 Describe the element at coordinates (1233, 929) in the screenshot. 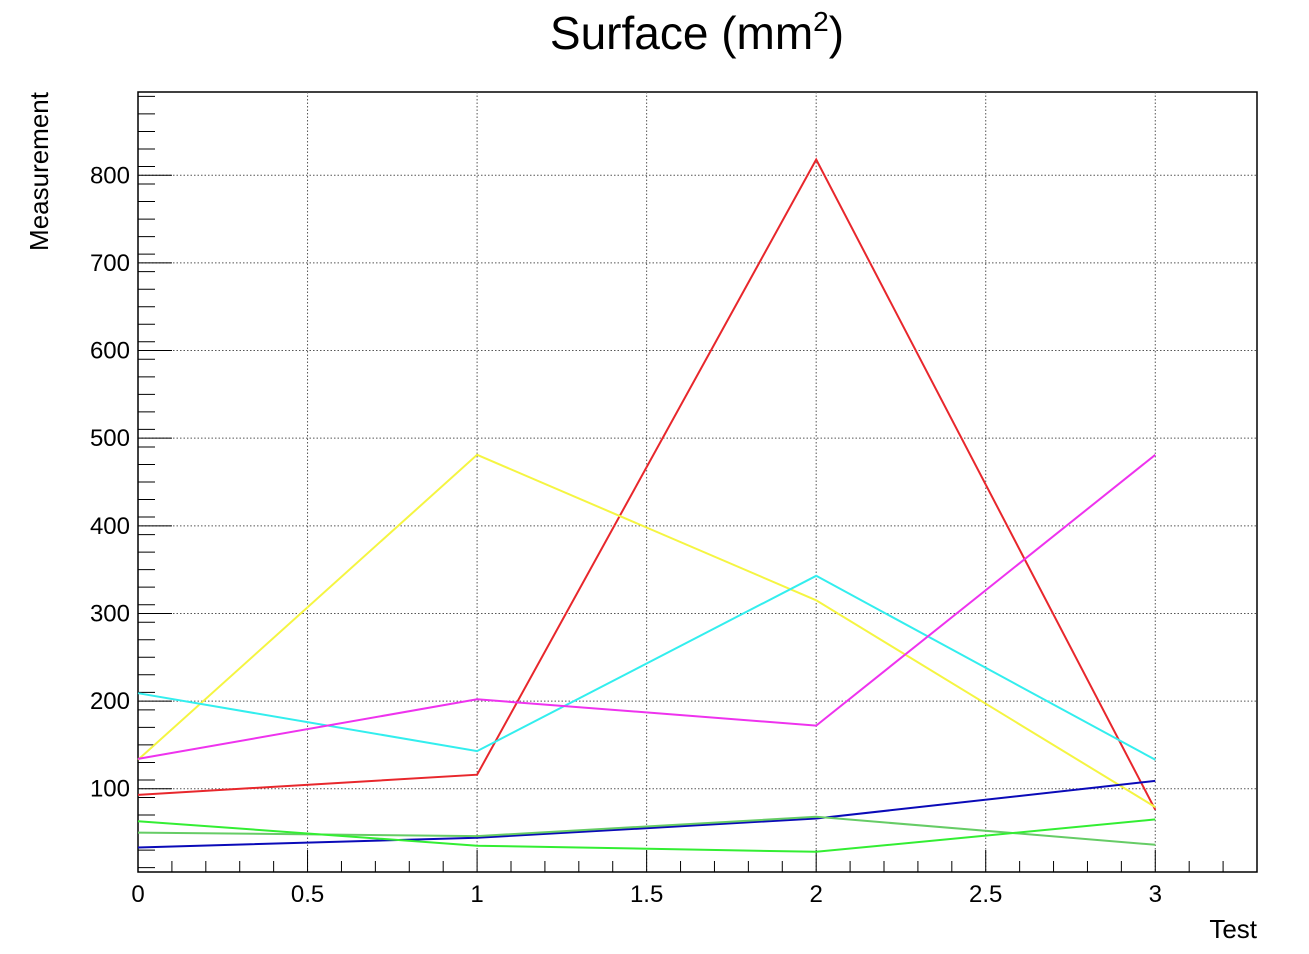

I see `x-axis-label: Test` at that location.